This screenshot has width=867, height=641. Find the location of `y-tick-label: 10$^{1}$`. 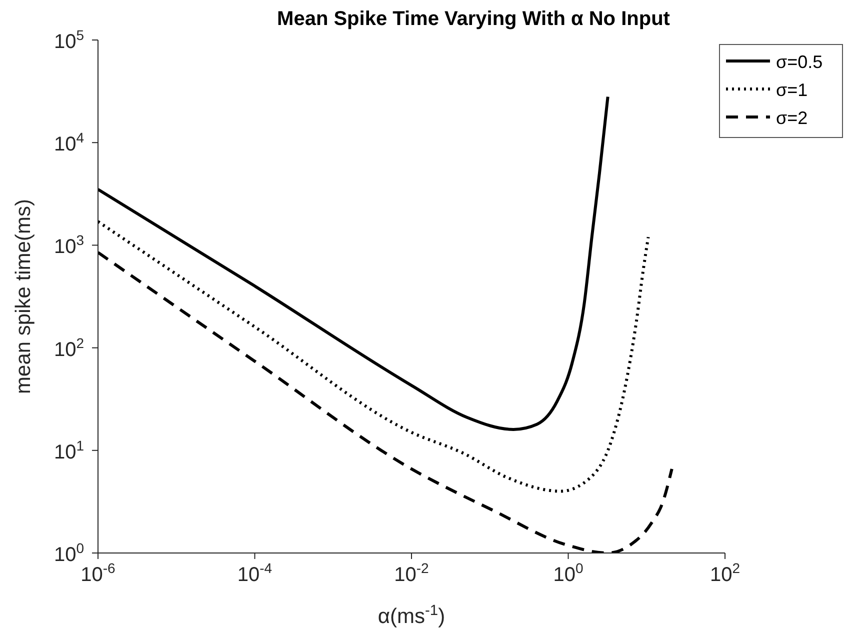

y-tick-label: 10$^{1}$ is located at coordinates (69, 450).